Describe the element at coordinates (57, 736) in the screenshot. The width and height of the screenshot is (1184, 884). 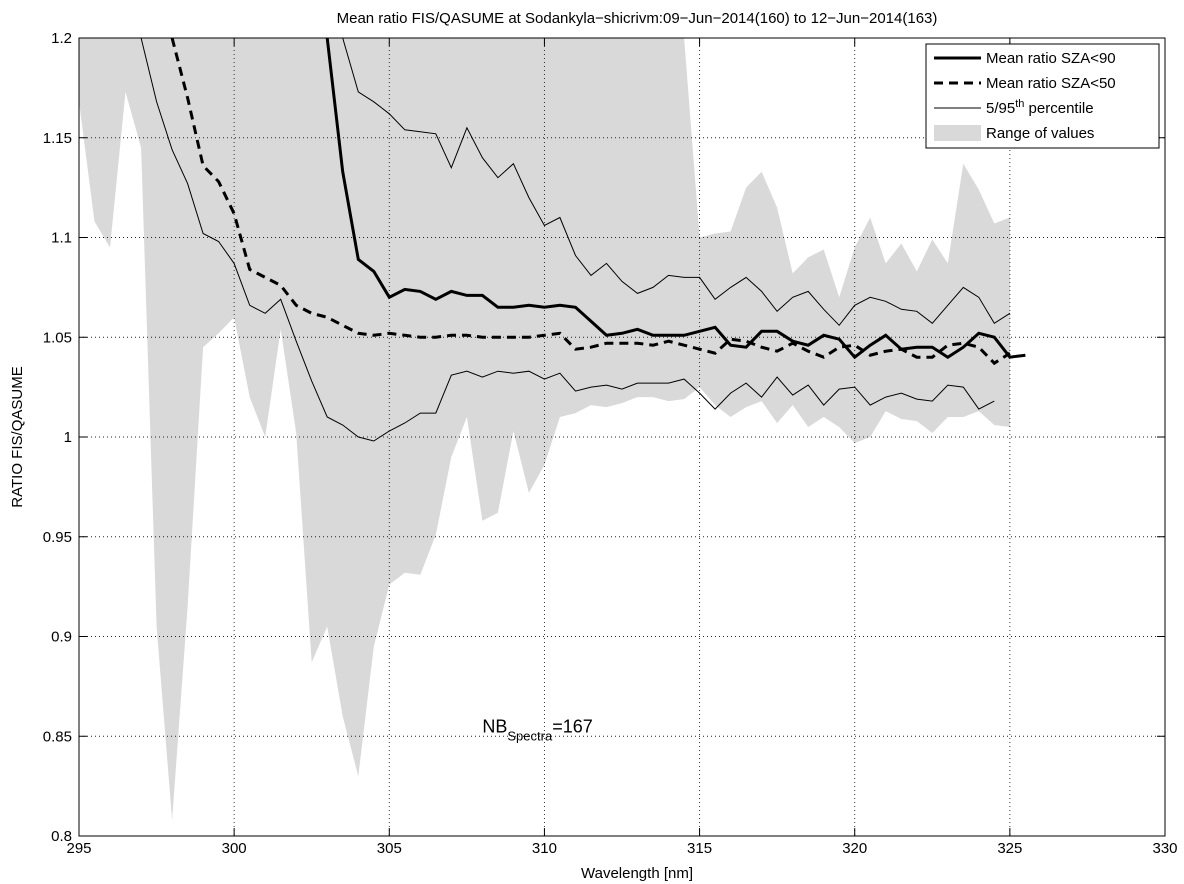
I see `y-tick-label: 0.85` at that location.